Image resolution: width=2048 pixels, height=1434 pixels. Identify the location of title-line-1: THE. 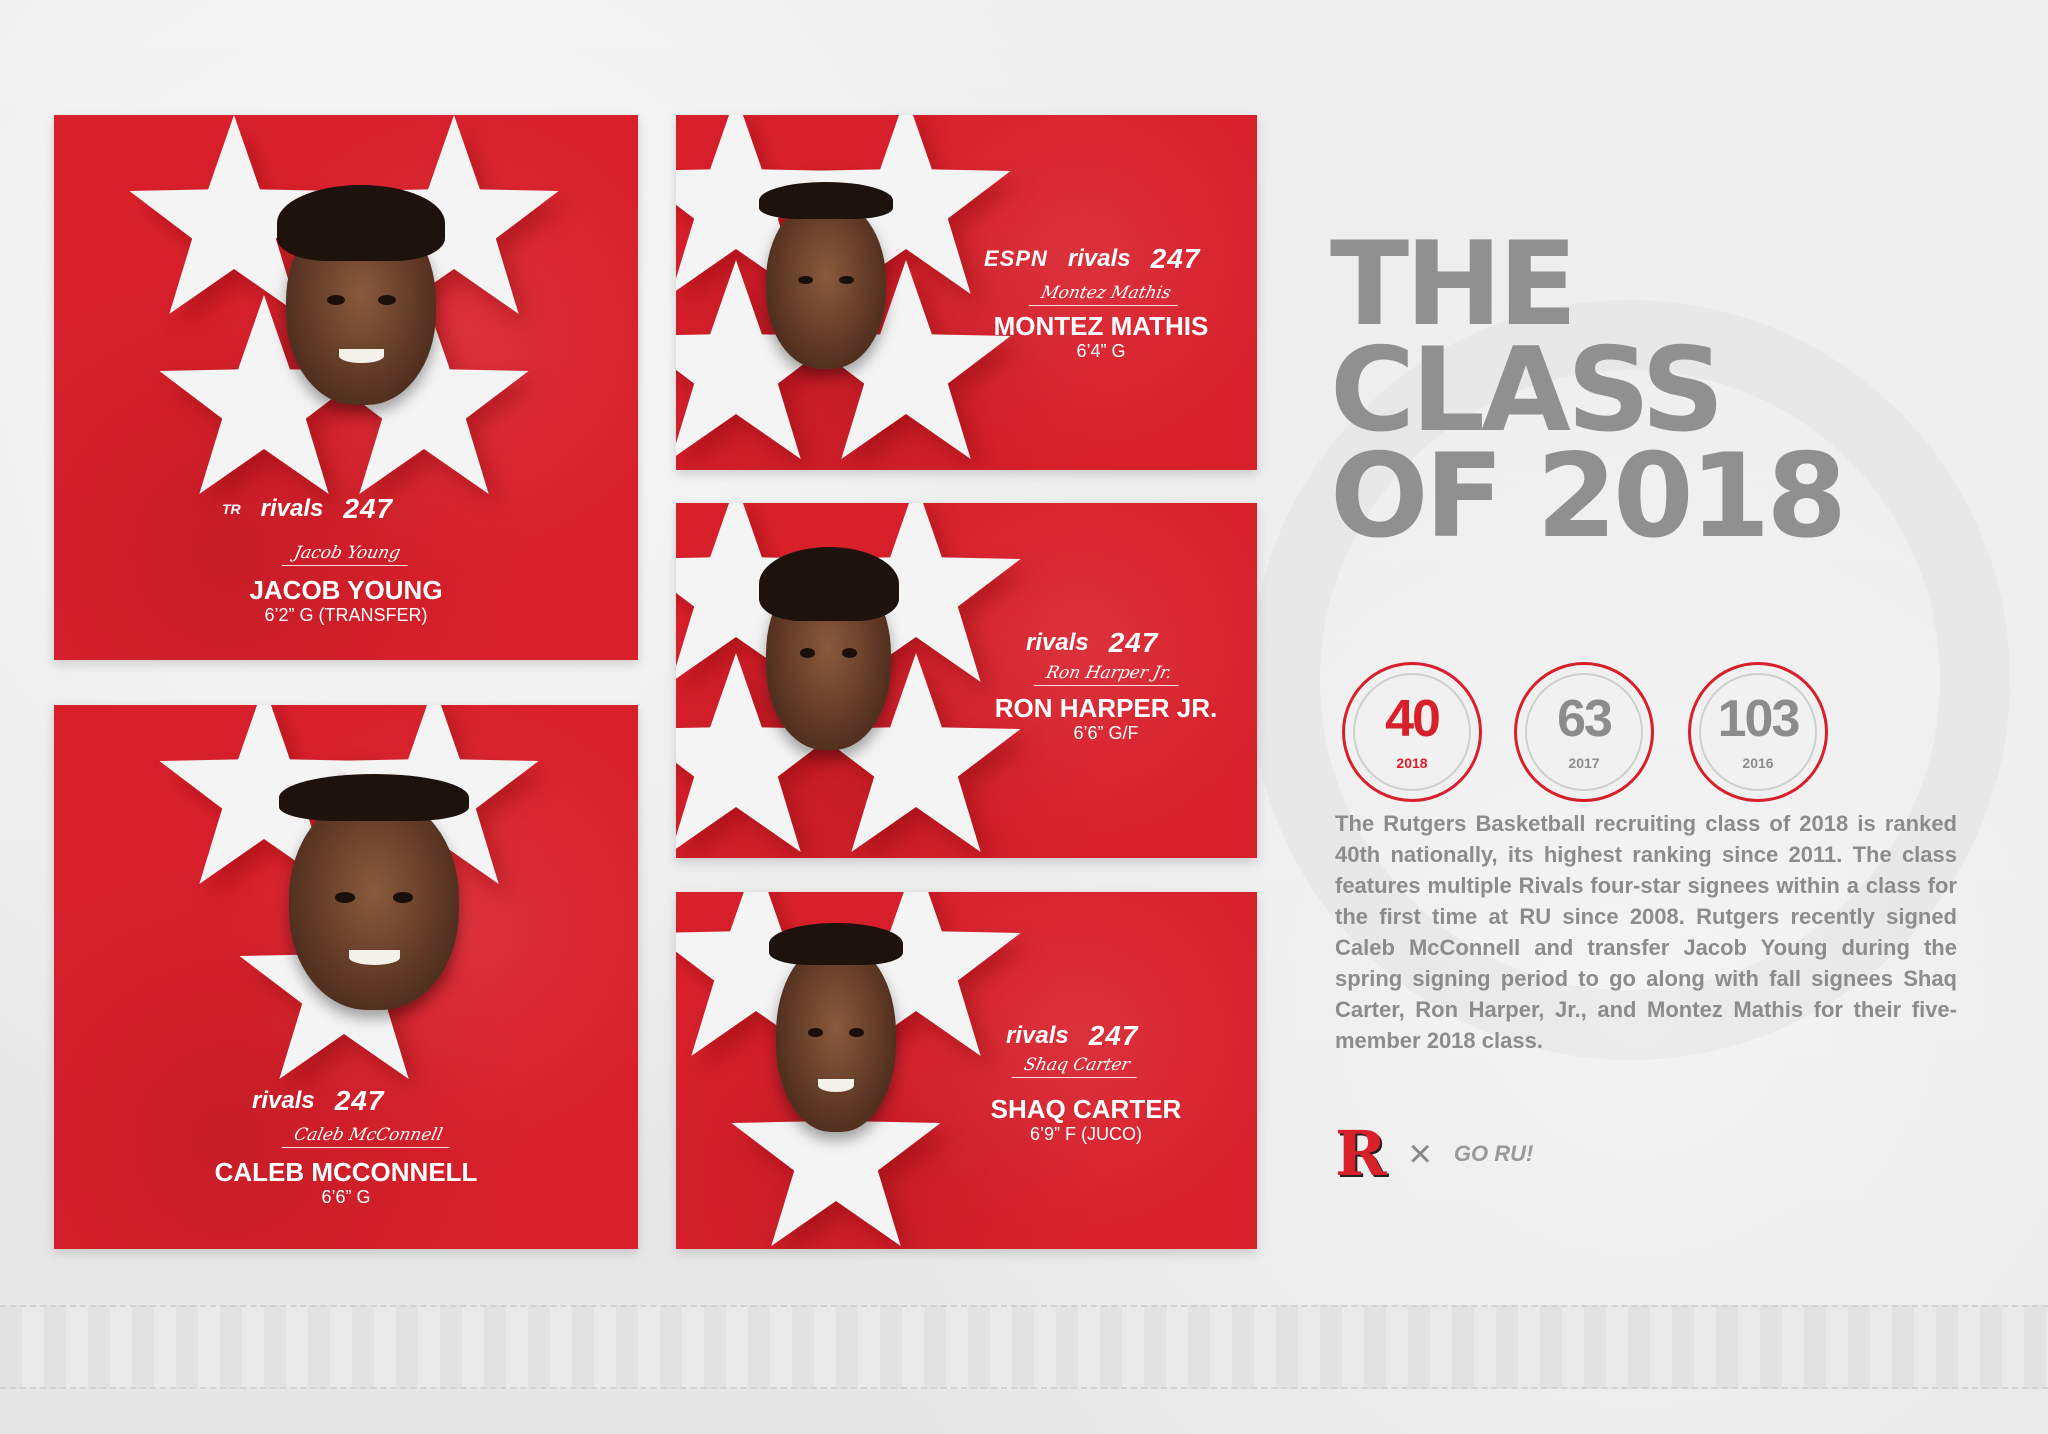
(1453, 284).